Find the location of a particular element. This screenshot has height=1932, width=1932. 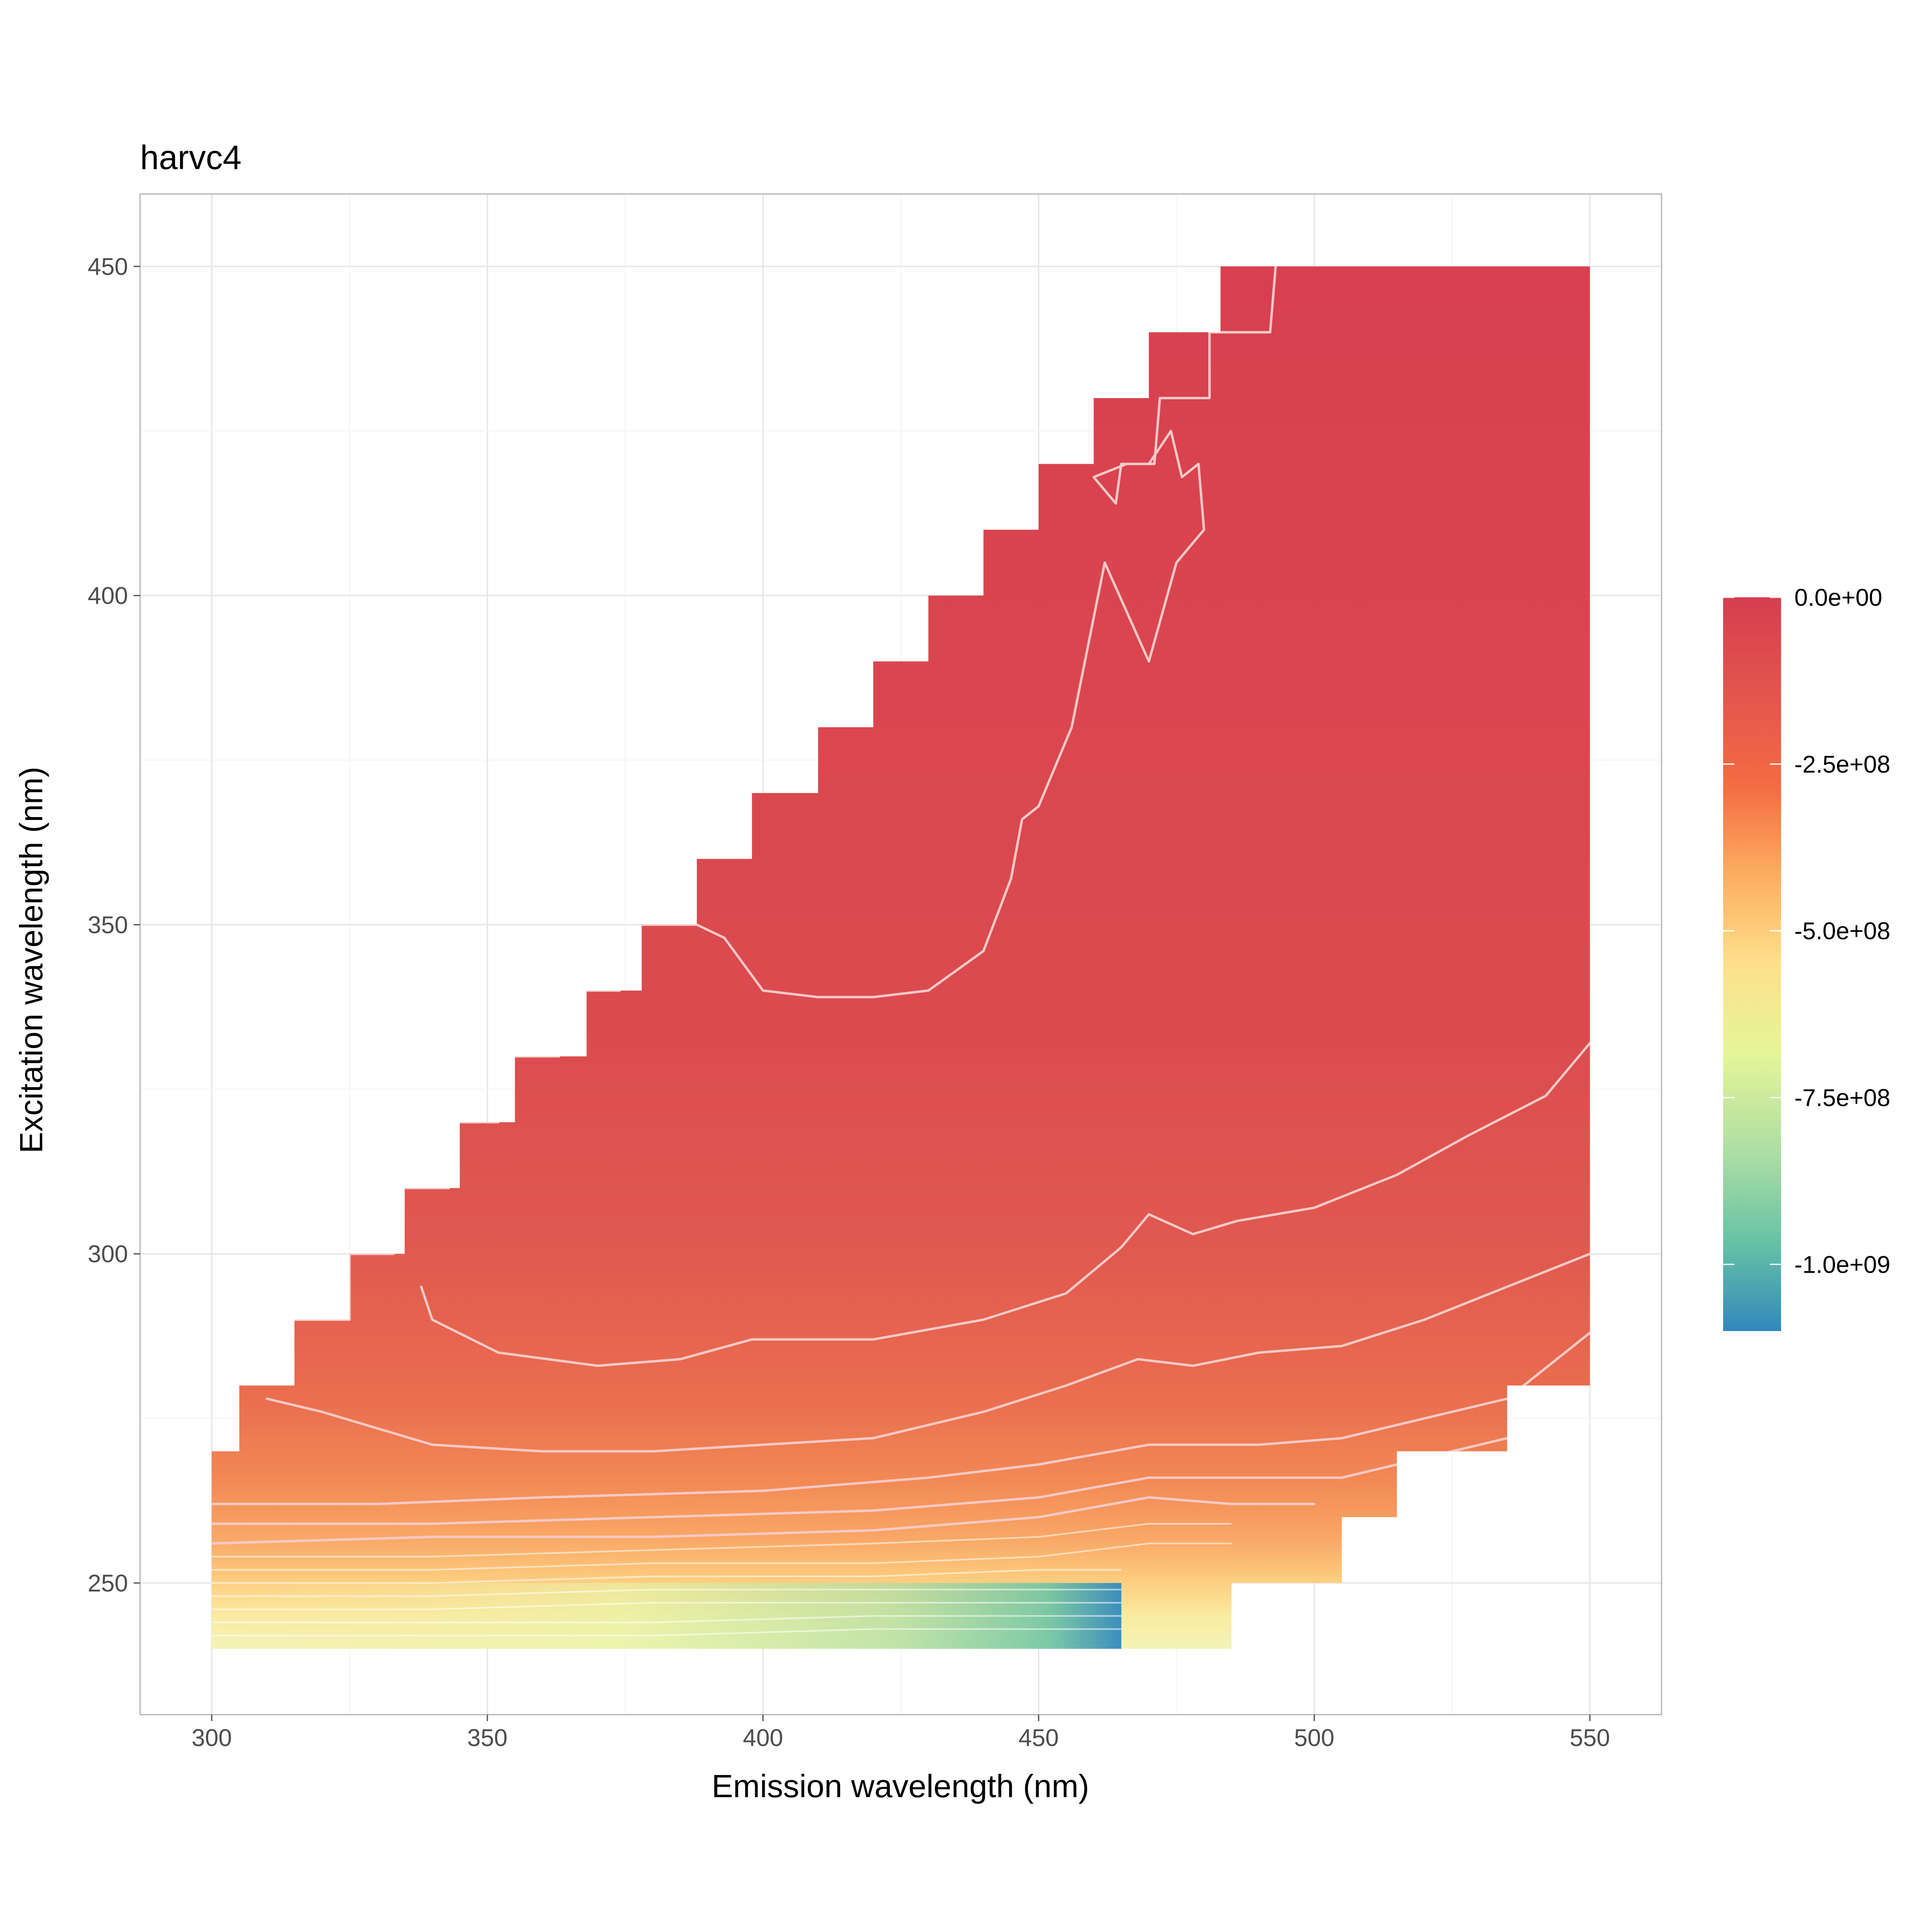

x-tick-label: 550 is located at coordinates (1590, 1737).